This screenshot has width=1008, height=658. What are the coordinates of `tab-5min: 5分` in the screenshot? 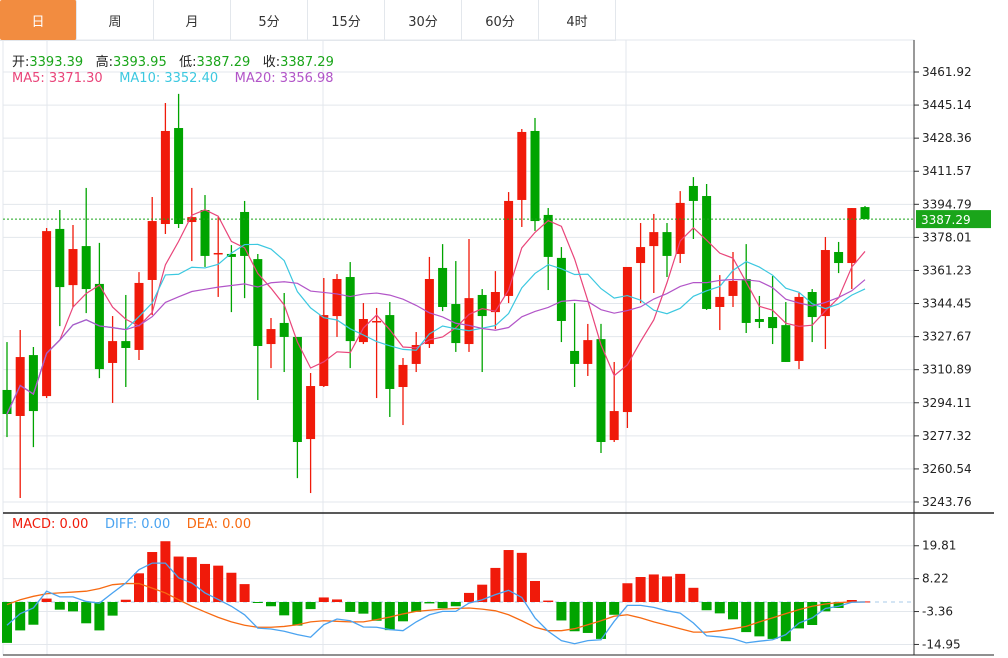 It's located at (269, 20).